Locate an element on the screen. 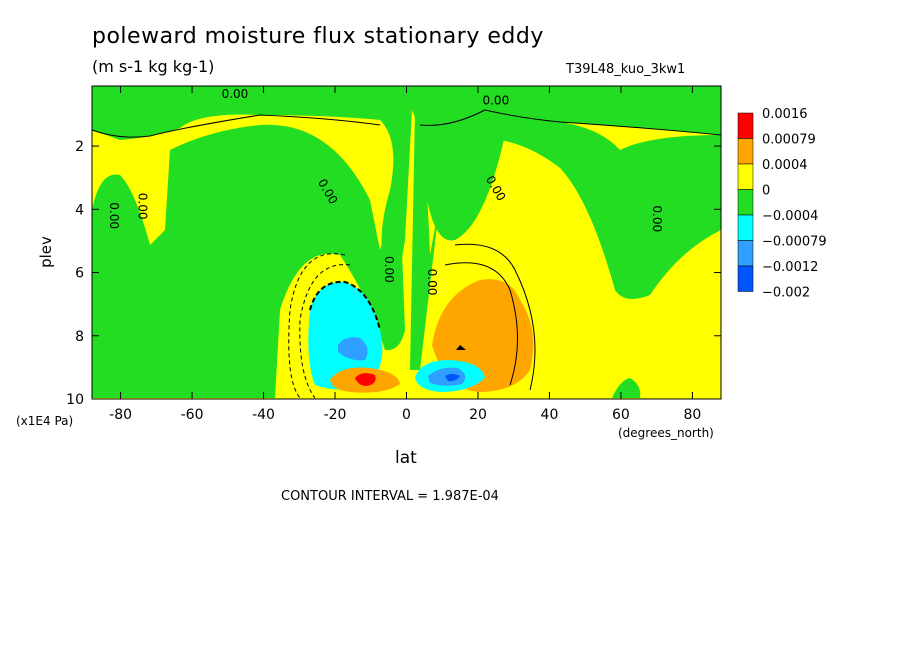 Image resolution: width=904 pixels, height=654 pixels. x-tick-label: -60 is located at coordinates (192, 415).